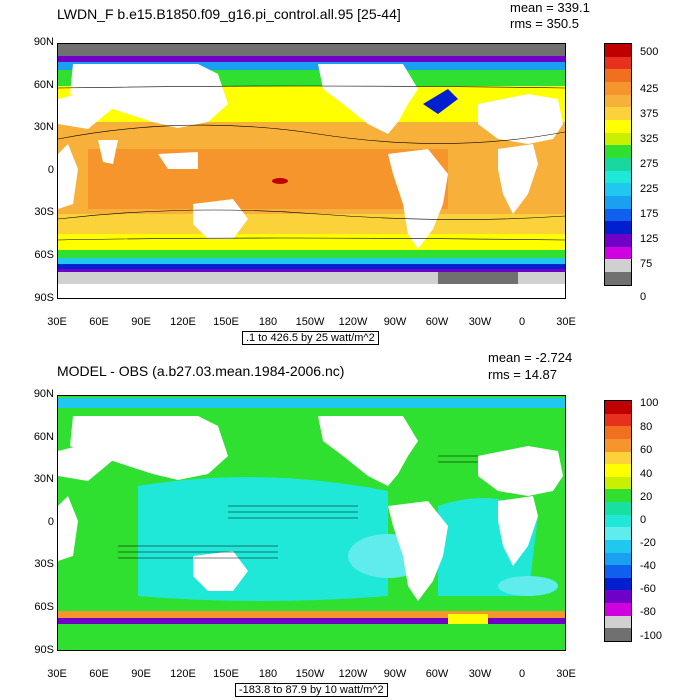 This screenshot has width=700, height=700. What do you see at coordinates (545, 23) in the screenshot?
I see `top-rms: rms = 350.5` at bounding box center [545, 23].